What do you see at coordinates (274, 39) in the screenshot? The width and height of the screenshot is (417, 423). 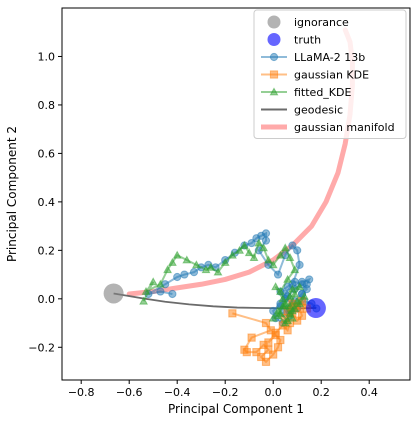 I see `legend-marker-truth` at bounding box center [274, 39].